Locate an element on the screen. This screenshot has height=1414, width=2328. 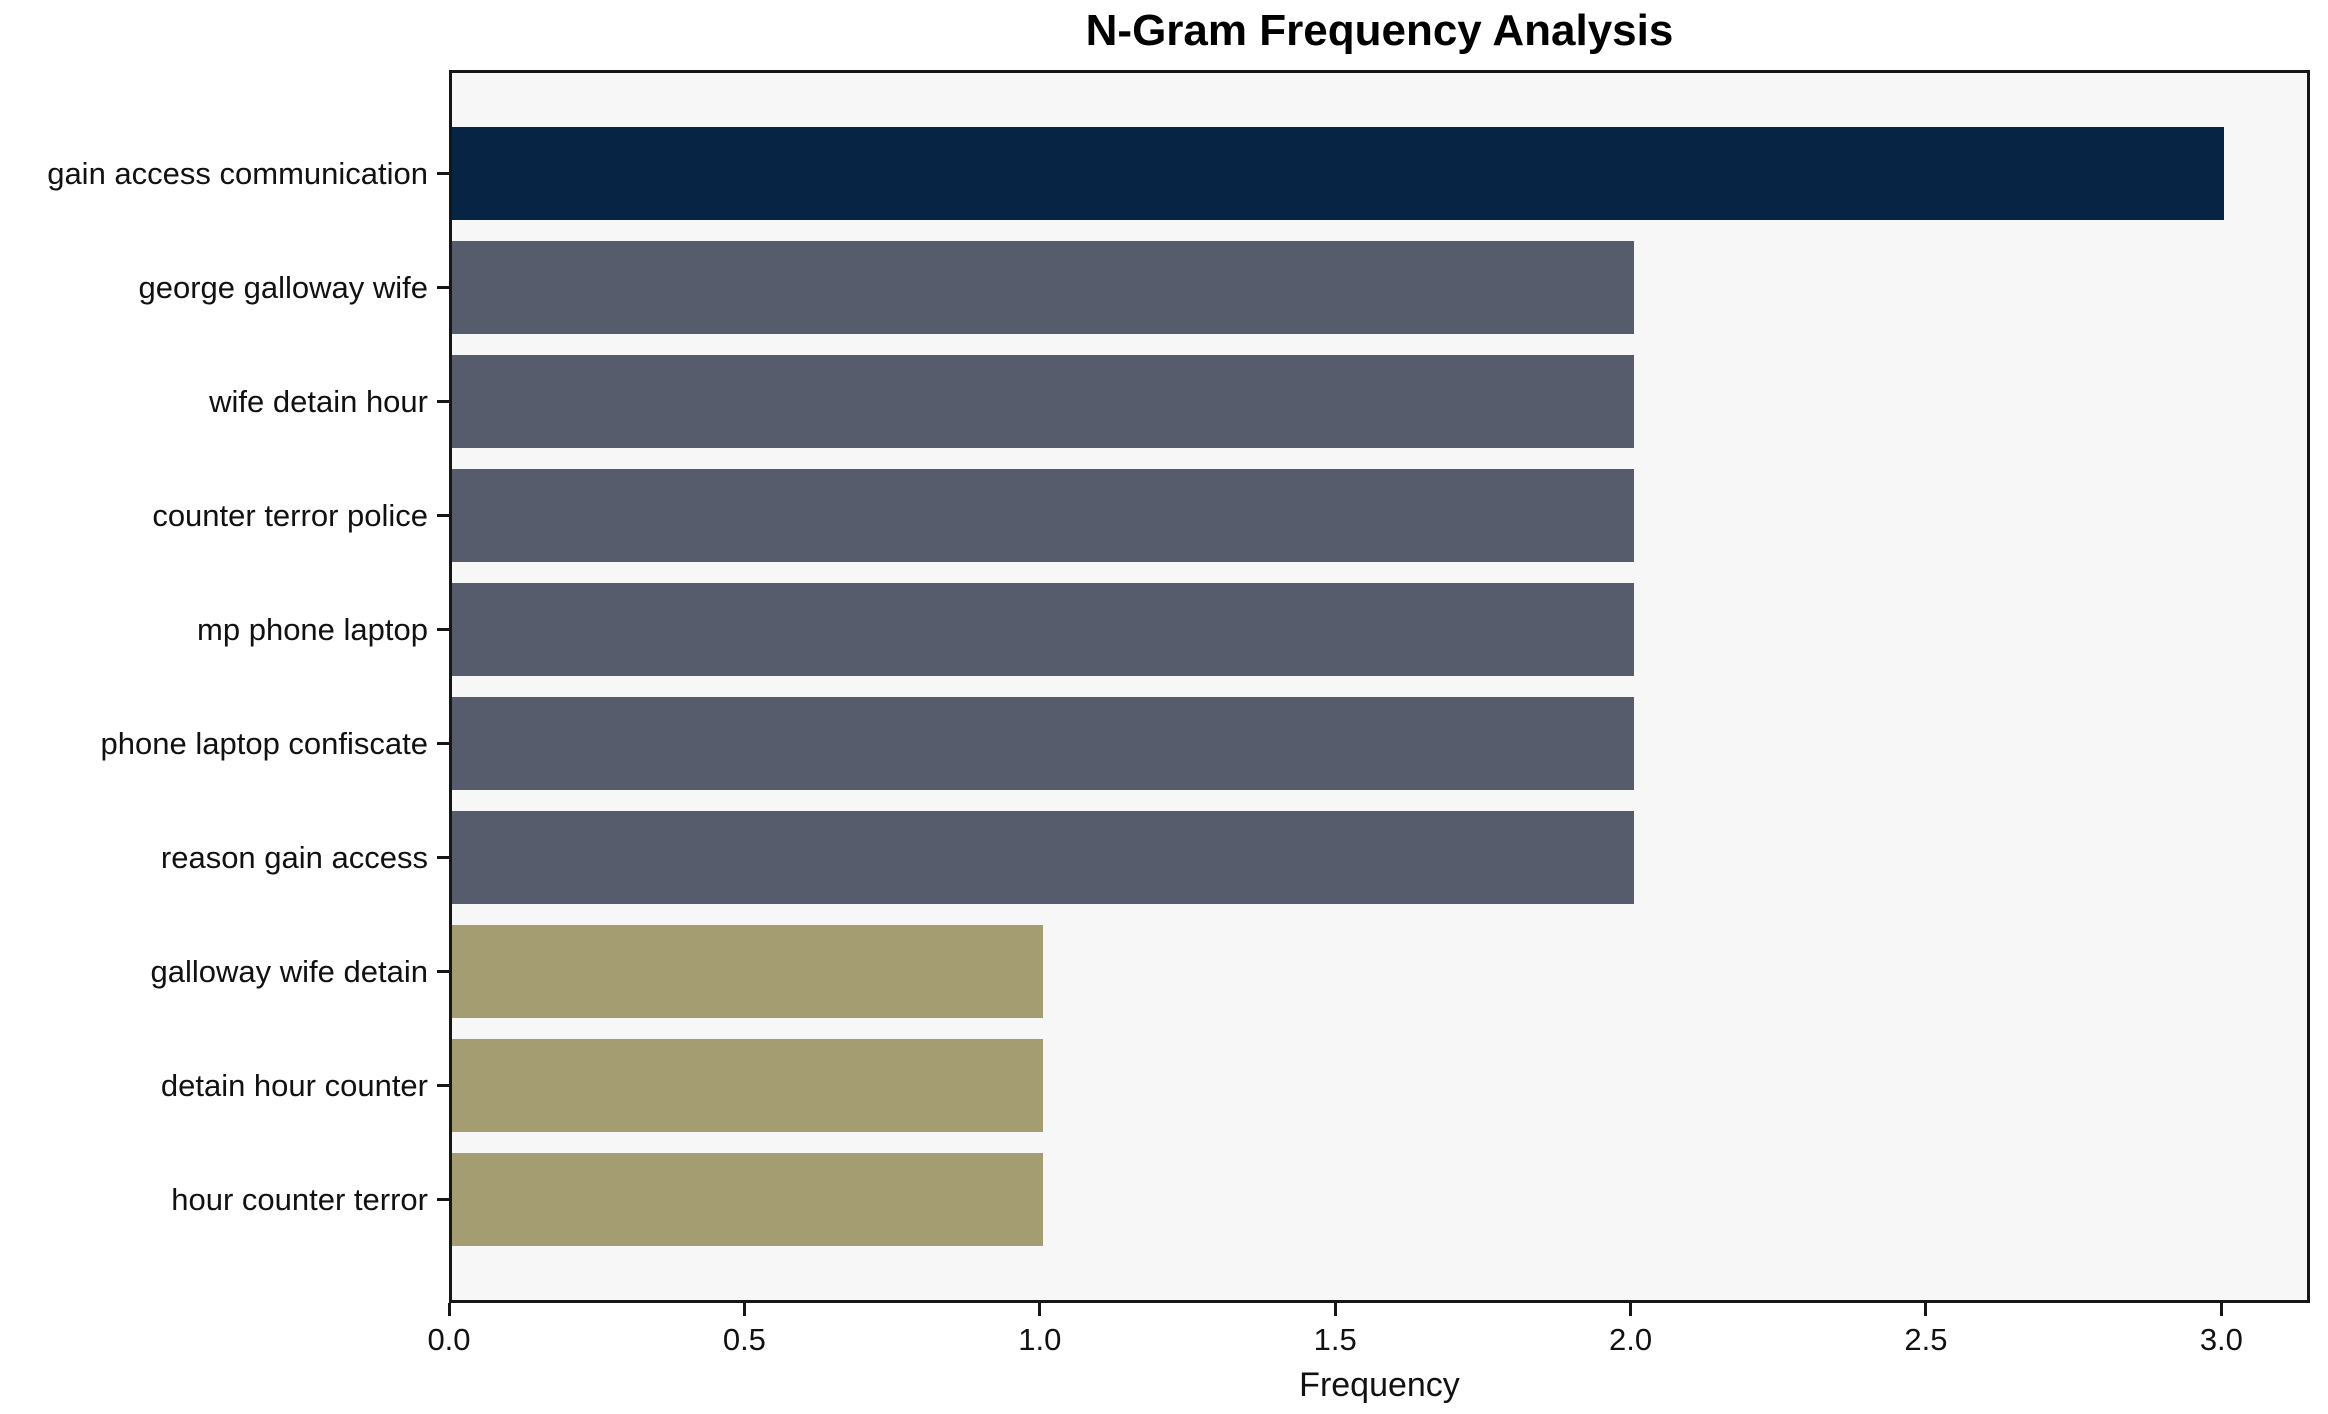
bar-wife-detain-hour is located at coordinates (1043, 401).